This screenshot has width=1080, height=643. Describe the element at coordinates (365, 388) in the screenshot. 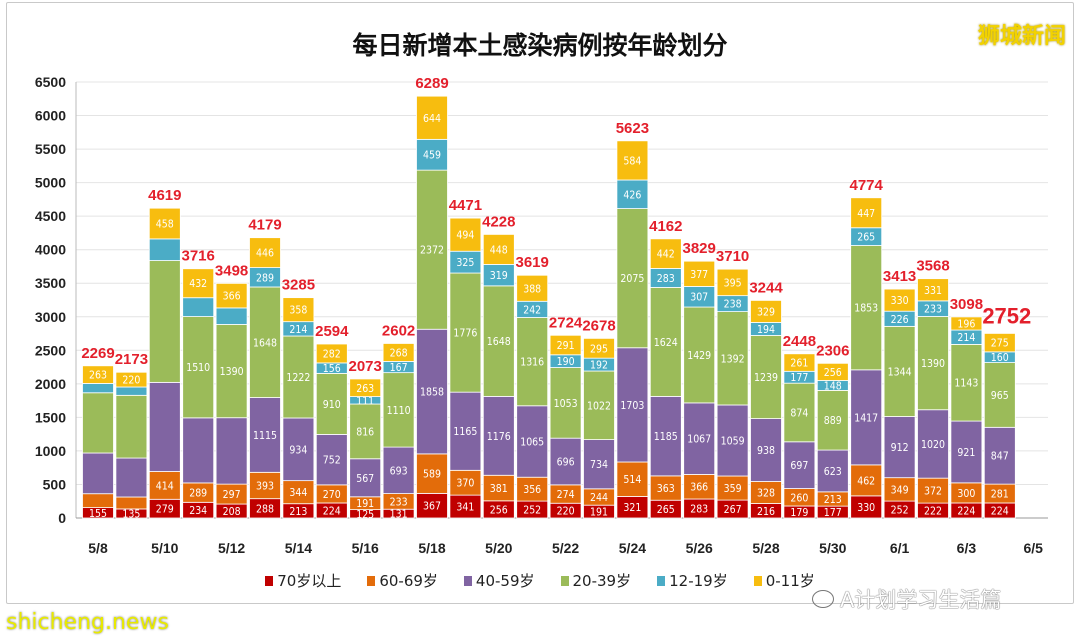

I see `segment-data-label: 263` at that location.